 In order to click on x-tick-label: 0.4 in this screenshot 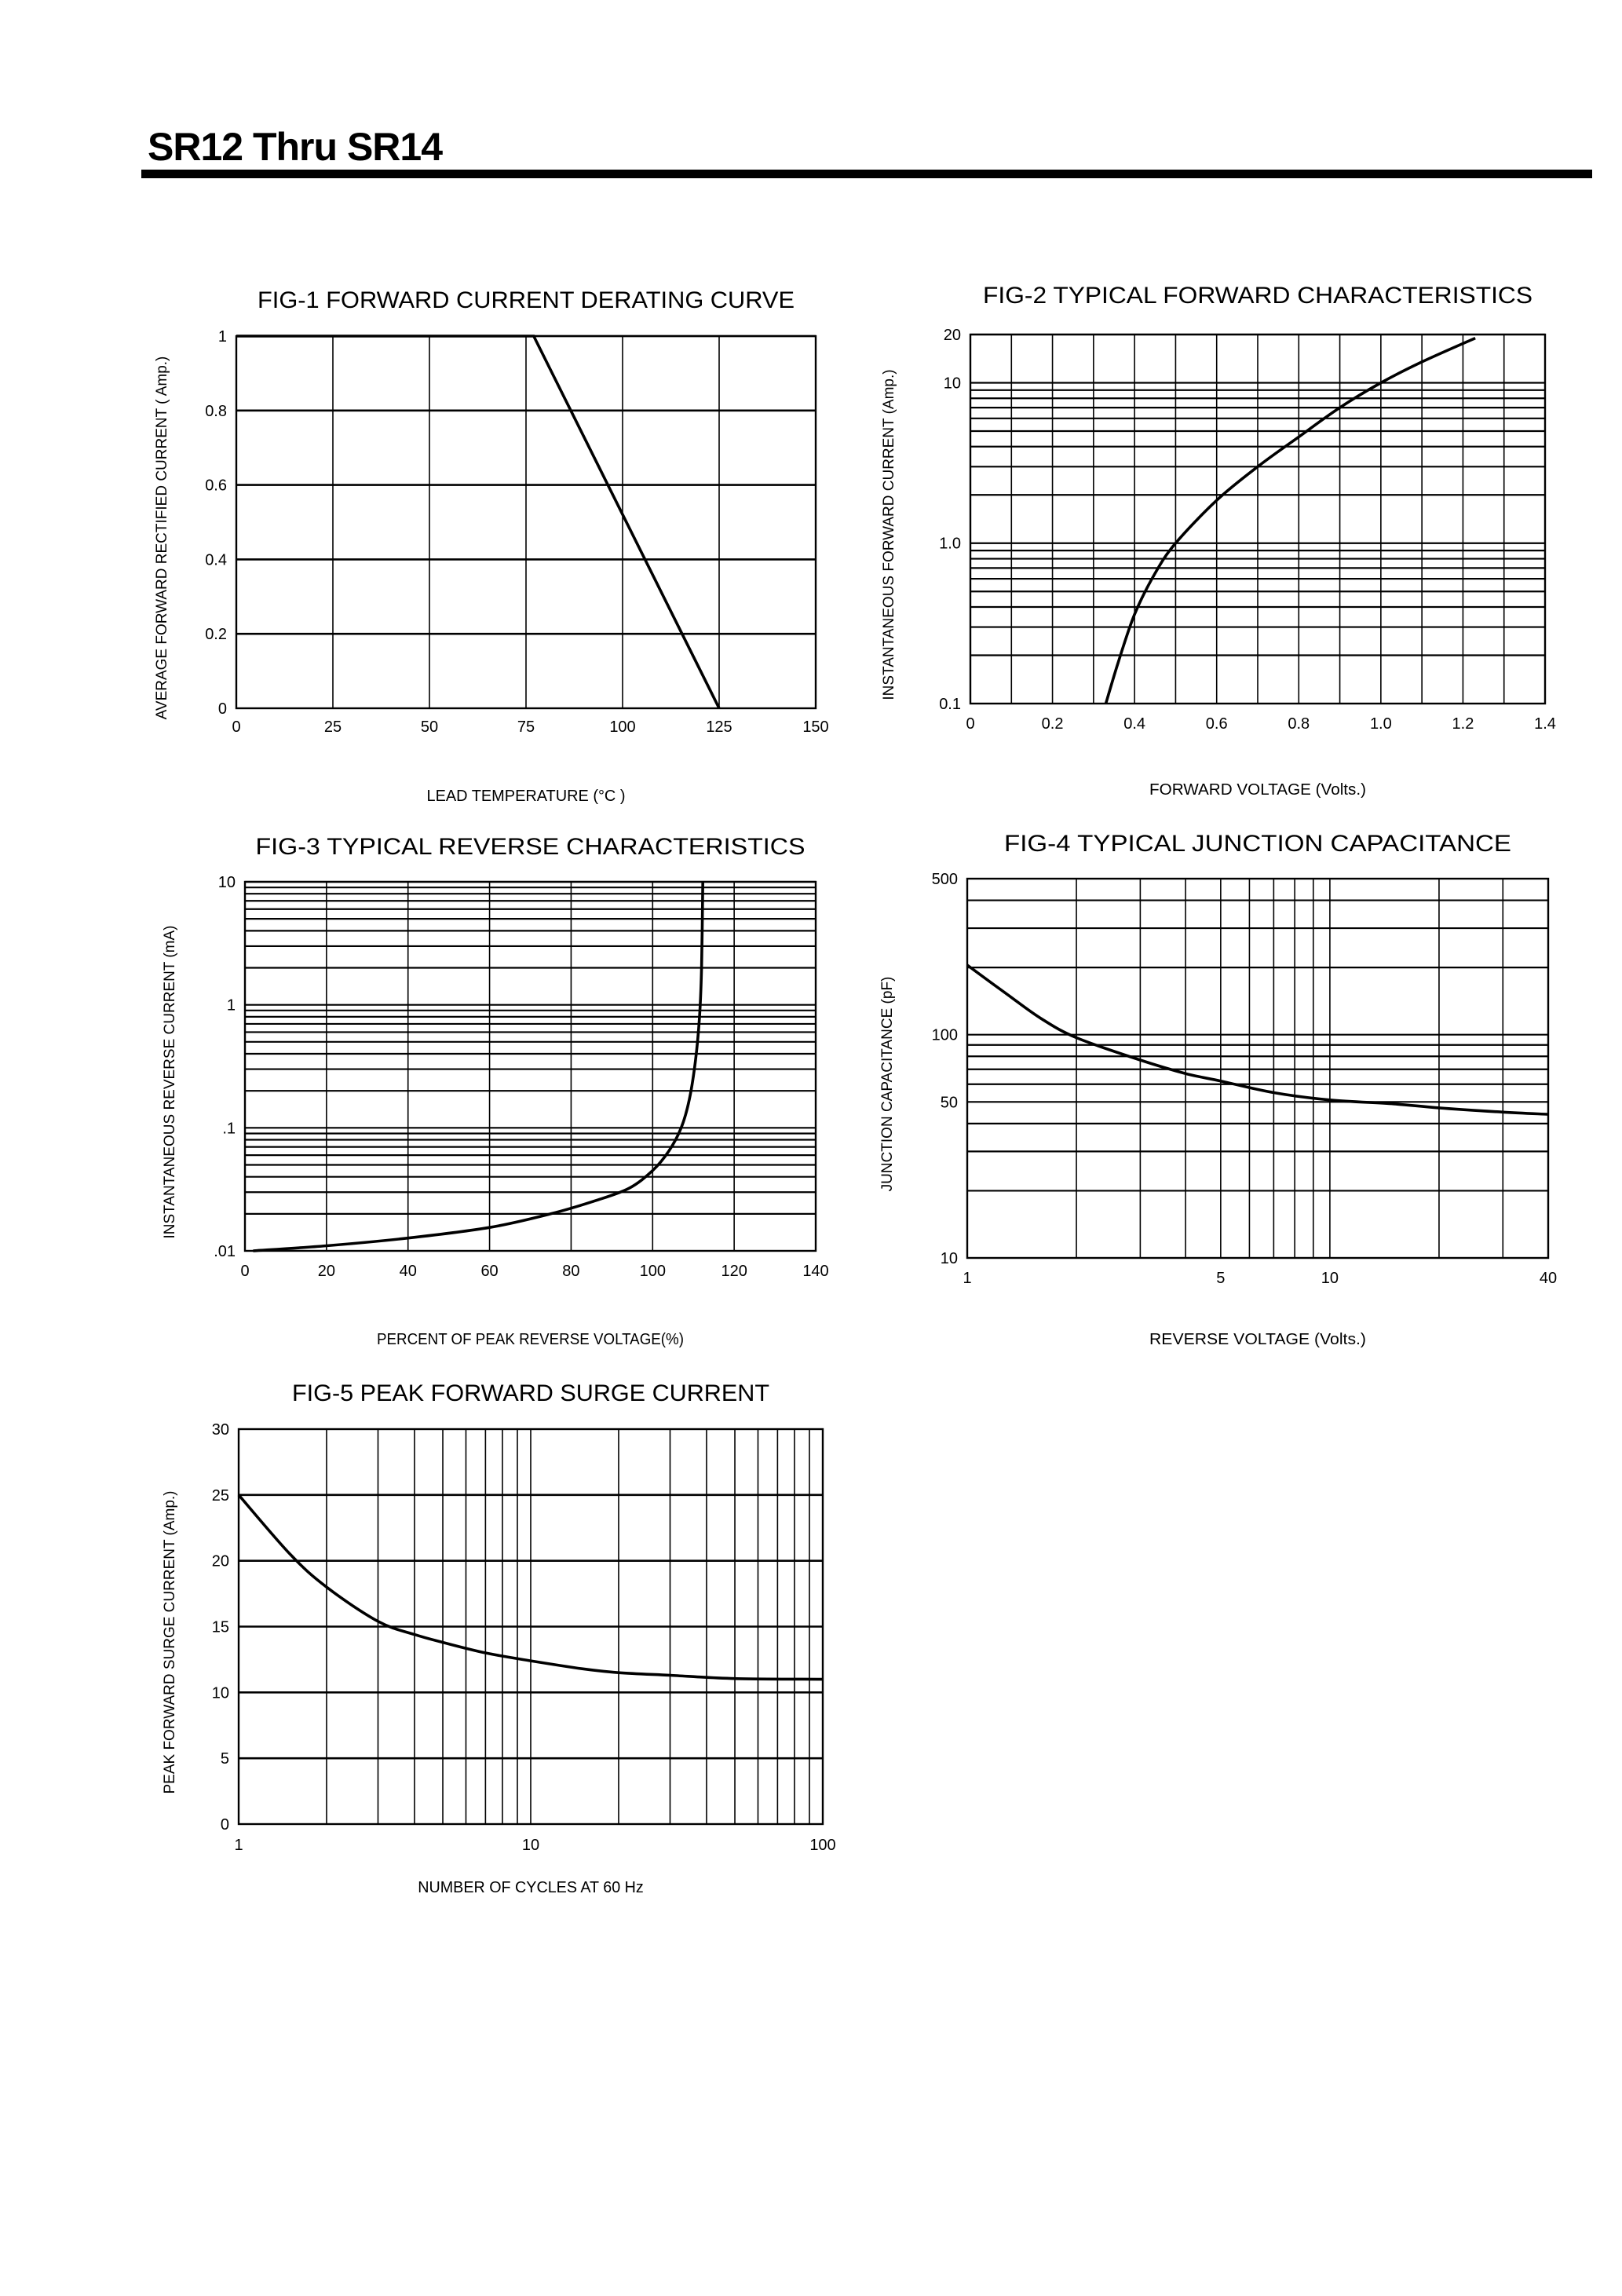, I will do `click(1134, 724)`.